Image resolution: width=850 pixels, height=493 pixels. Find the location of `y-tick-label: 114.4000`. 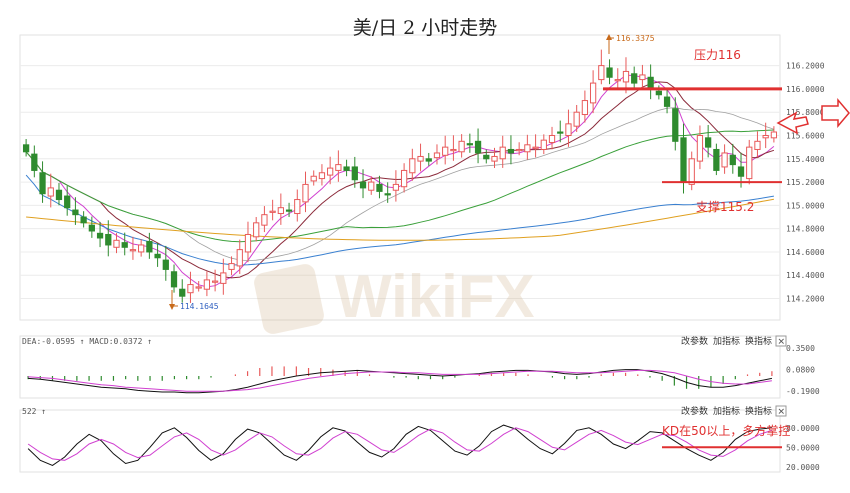

y-tick-label: 114.4000 is located at coordinates (805, 275).